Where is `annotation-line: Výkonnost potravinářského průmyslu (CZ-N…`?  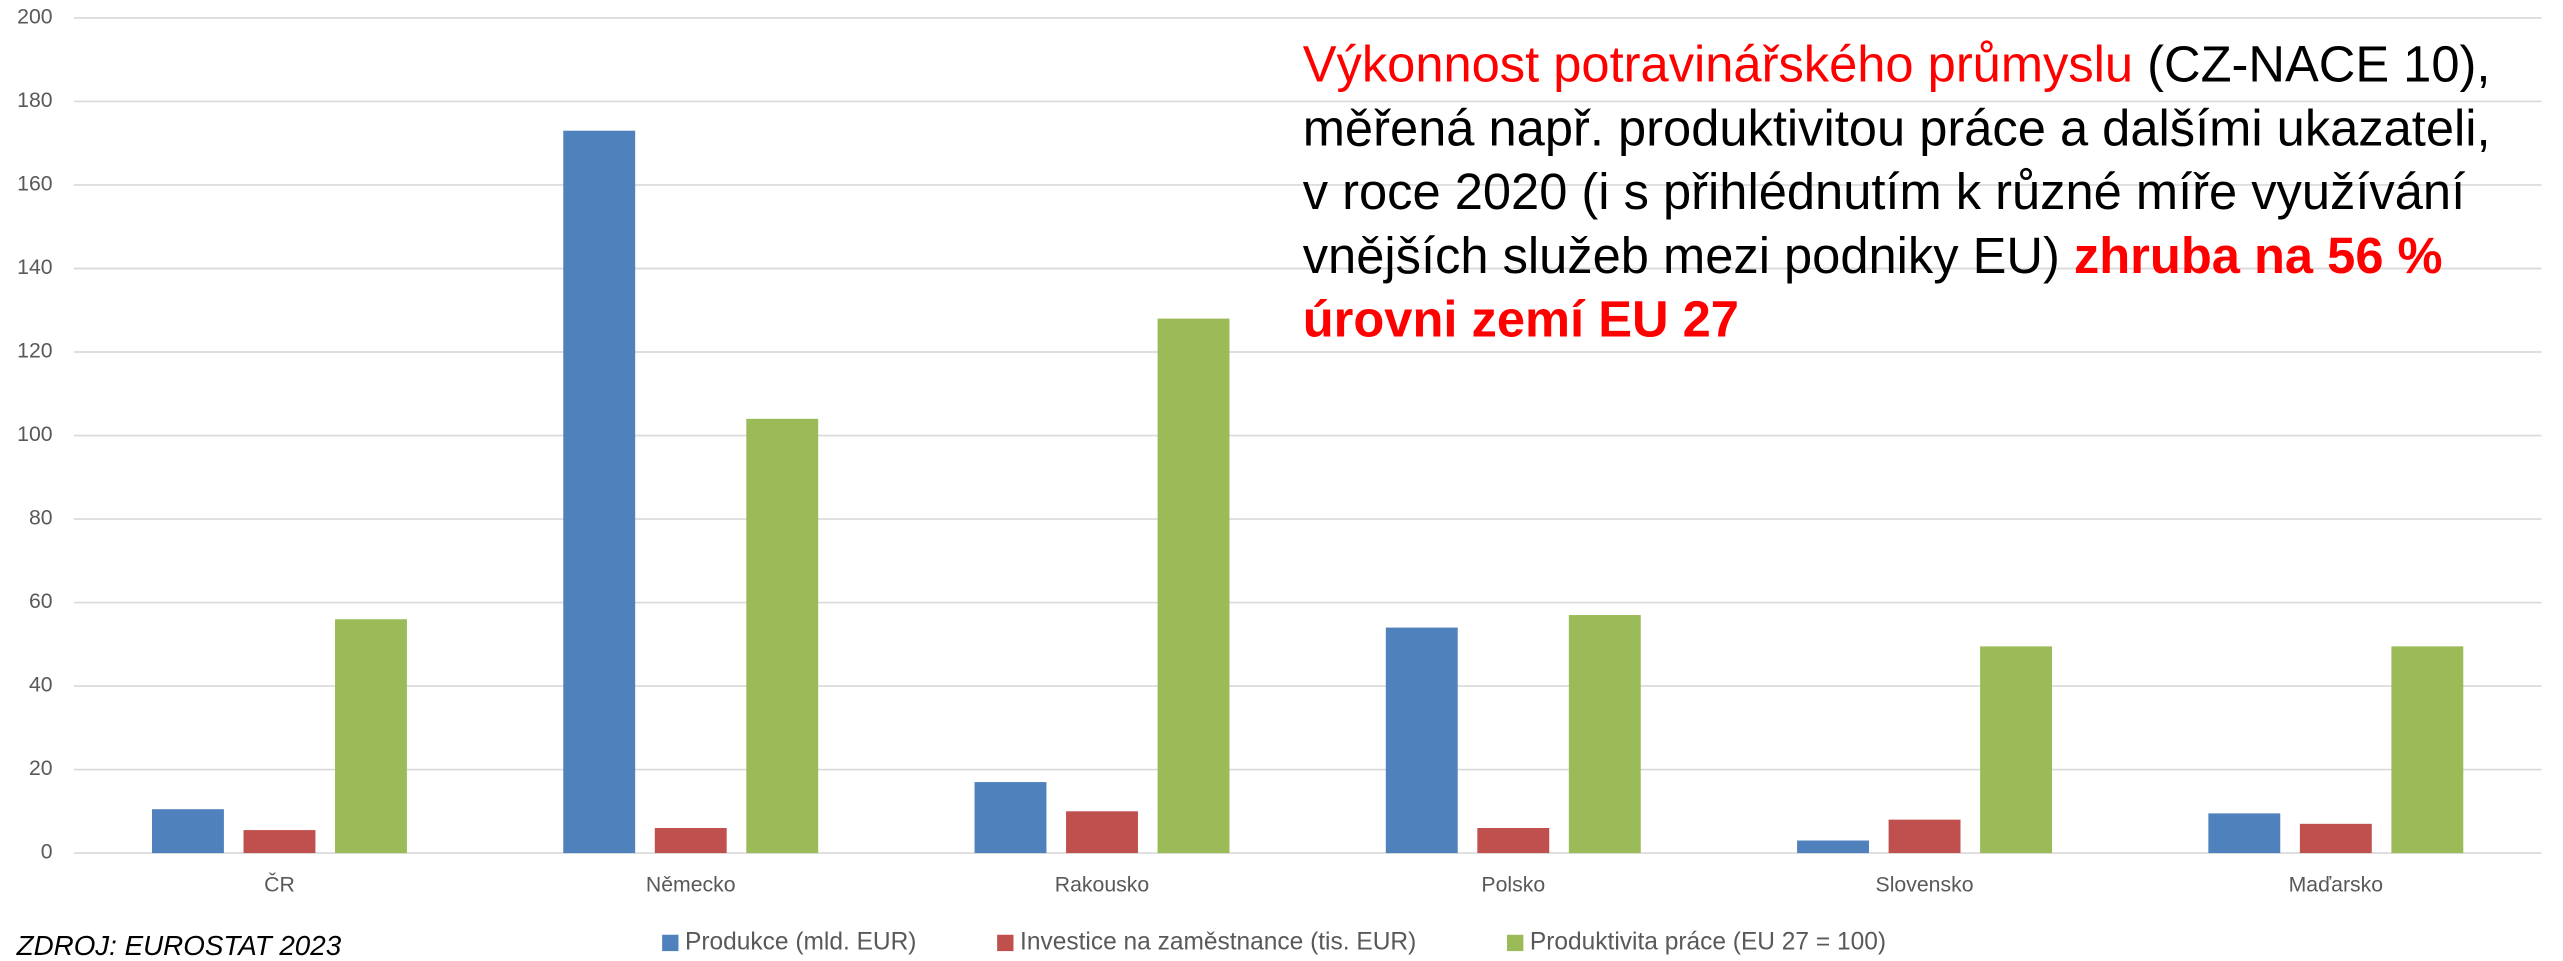
annotation-line: Výkonnost potravinářského průmyslu (CZ-N… is located at coordinates (1897, 64).